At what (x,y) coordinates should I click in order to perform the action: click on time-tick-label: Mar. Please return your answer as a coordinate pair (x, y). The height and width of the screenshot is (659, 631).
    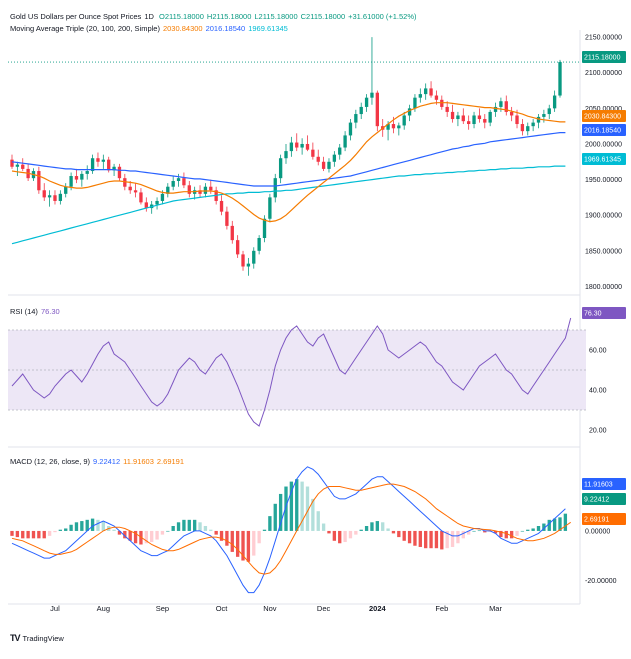
    Looking at the image, I should click on (495, 608).